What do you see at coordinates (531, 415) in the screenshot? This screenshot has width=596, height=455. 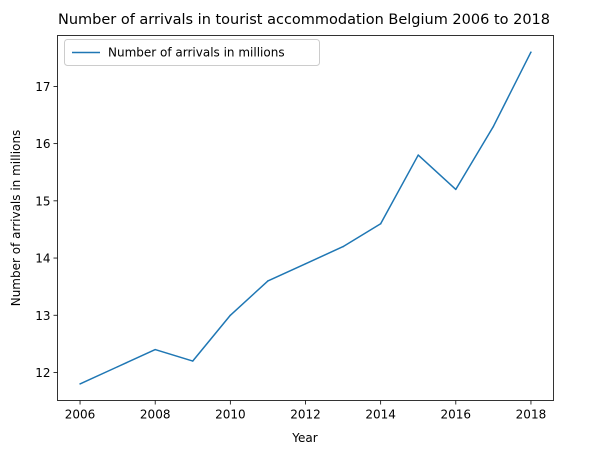 I see `x-tick-label: 2018` at bounding box center [531, 415].